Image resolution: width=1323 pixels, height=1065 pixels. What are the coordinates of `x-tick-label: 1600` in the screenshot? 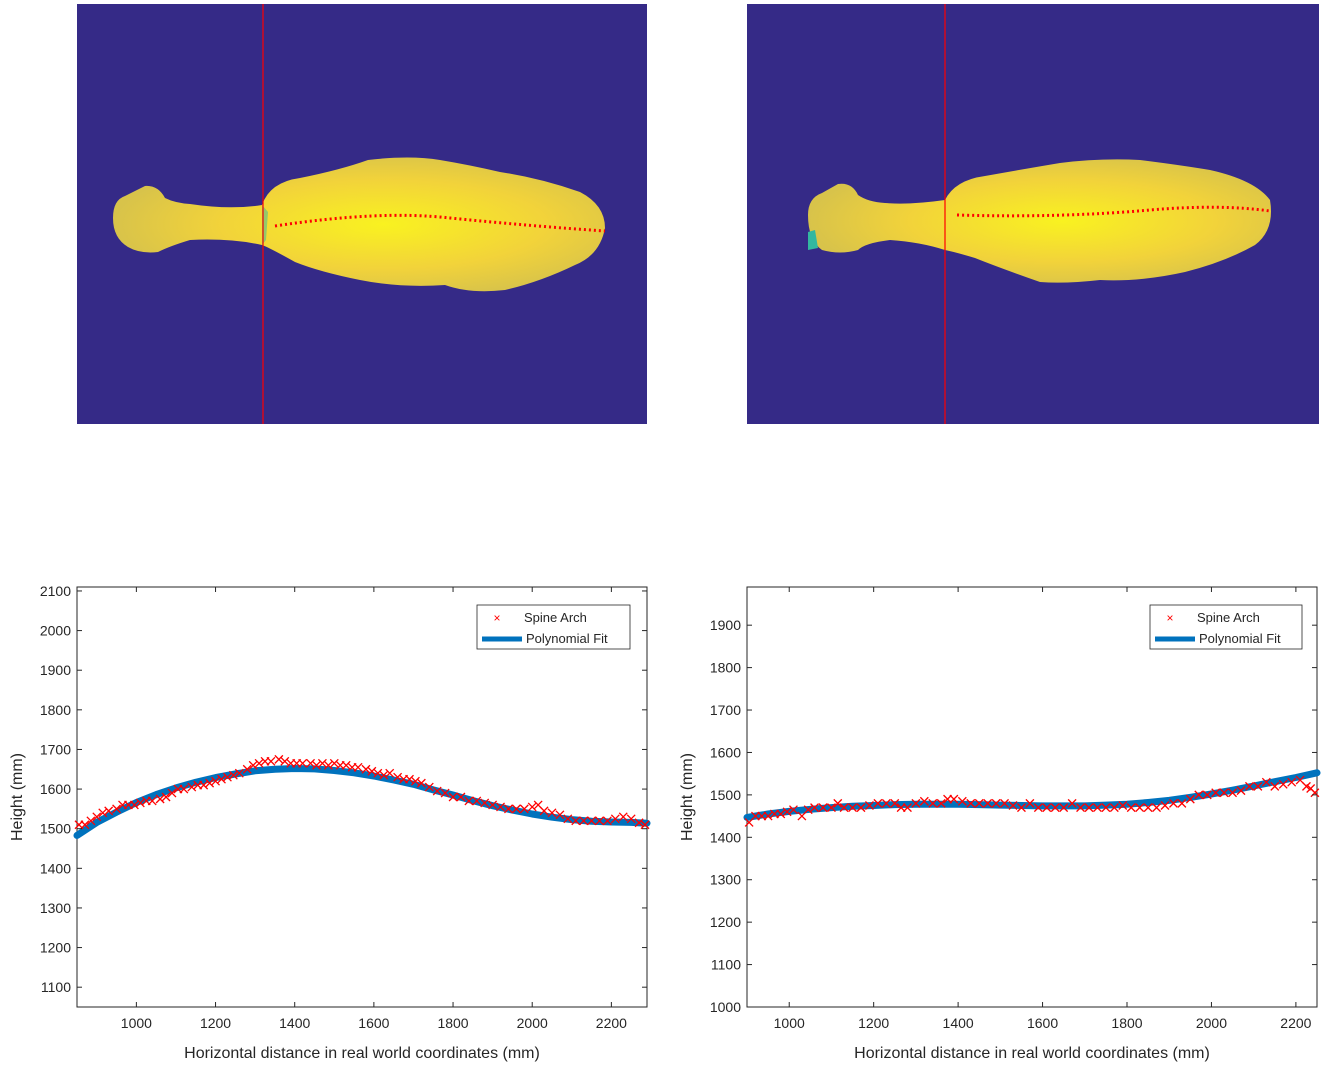 It's located at (373, 1023).